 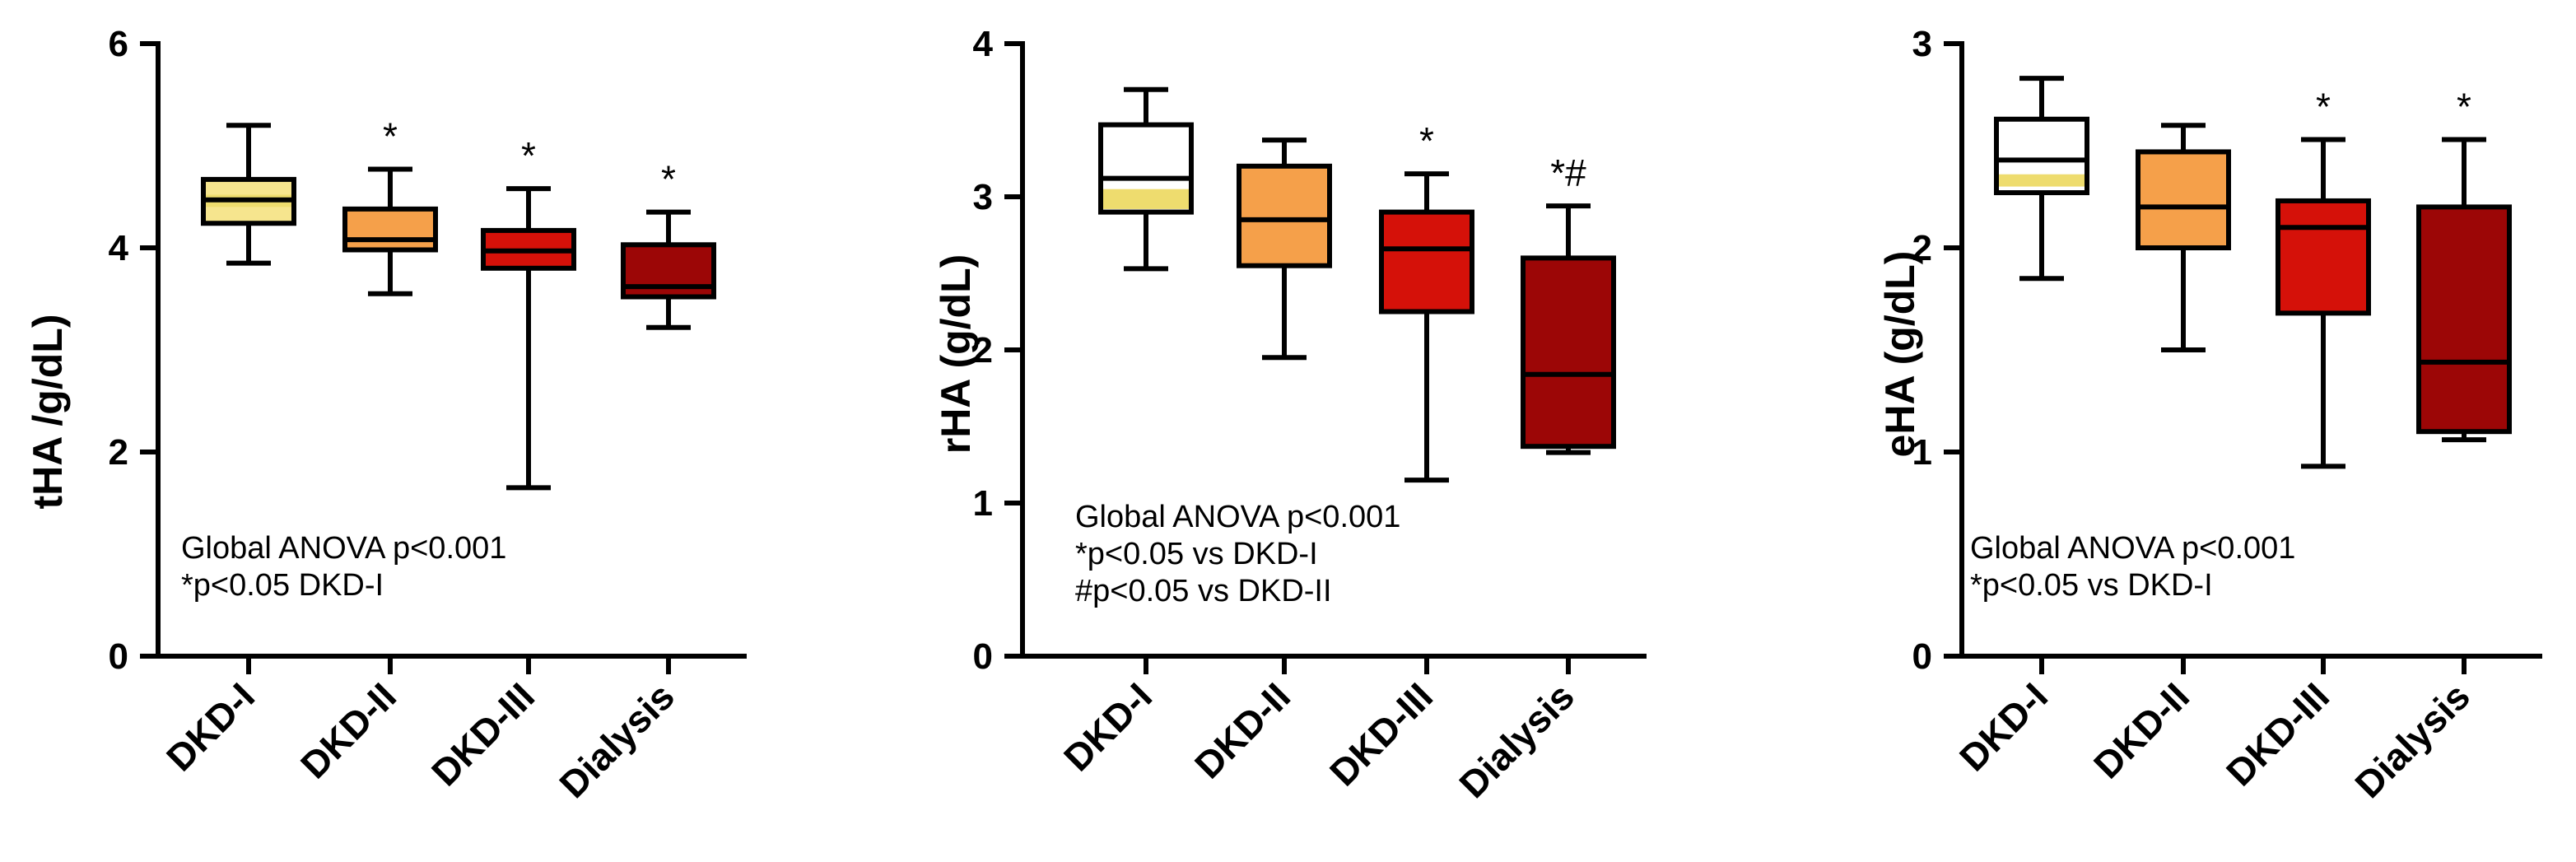 What do you see at coordinates (1568, 172) in the screenshot?
I see `significance-marker: *#` at bounding box center [1568, 172].